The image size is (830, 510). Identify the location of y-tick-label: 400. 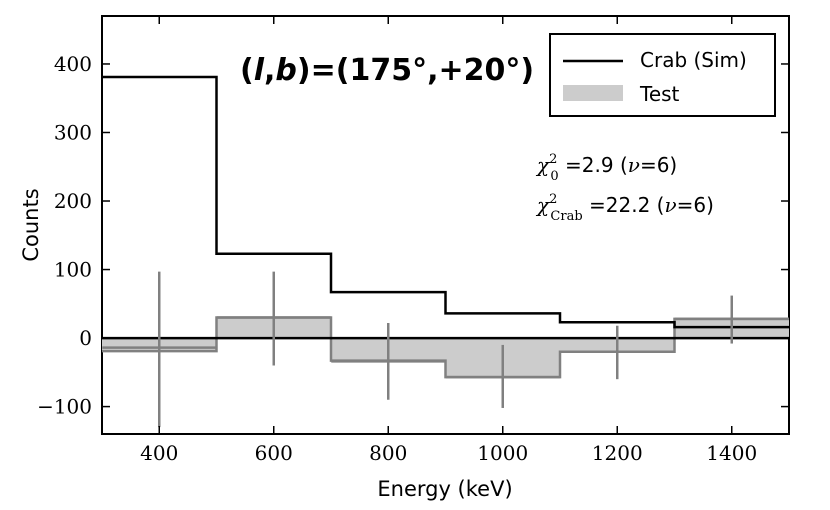
(73, 64).